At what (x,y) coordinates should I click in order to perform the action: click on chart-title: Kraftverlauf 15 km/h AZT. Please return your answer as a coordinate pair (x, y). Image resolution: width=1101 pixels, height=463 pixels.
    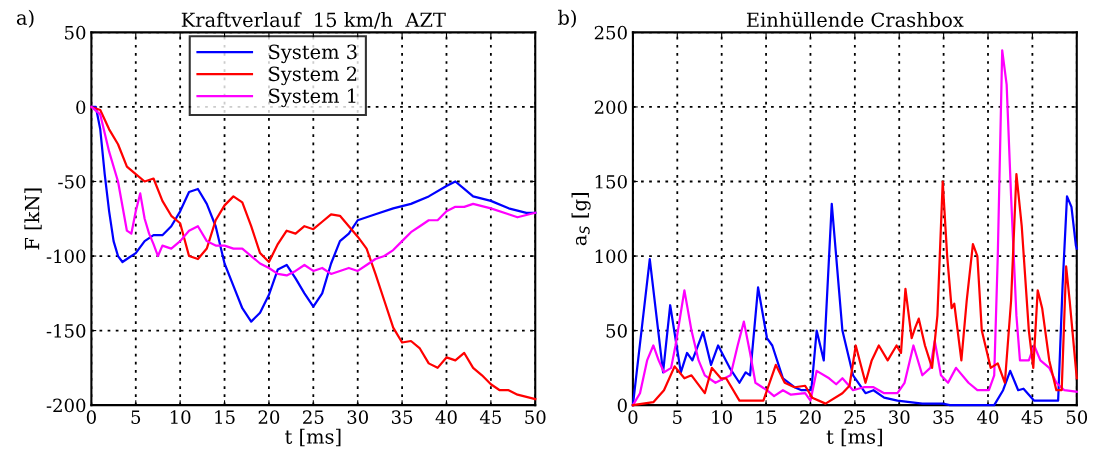
    Looking at the image, I should click on (313, 20).